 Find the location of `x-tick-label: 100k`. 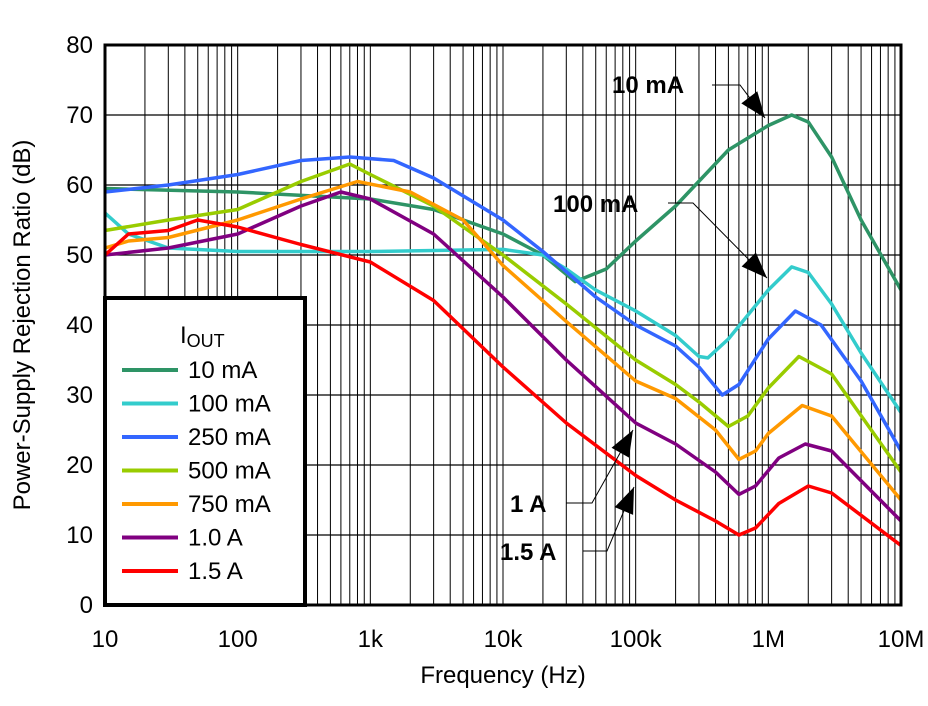

x-tick-label: 100k is located at coordinates (636, 639).